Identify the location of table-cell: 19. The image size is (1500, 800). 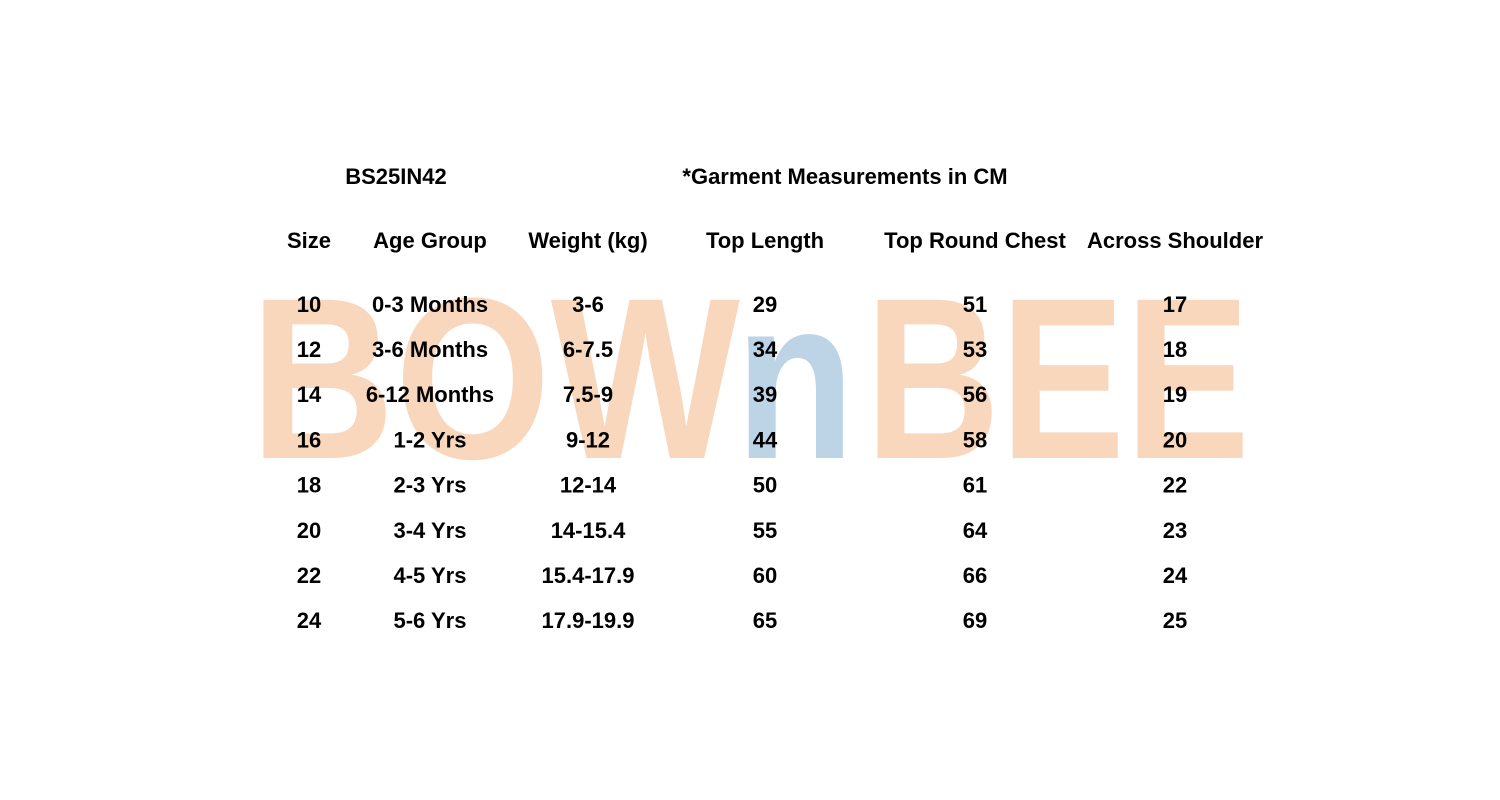
(1175, 394).